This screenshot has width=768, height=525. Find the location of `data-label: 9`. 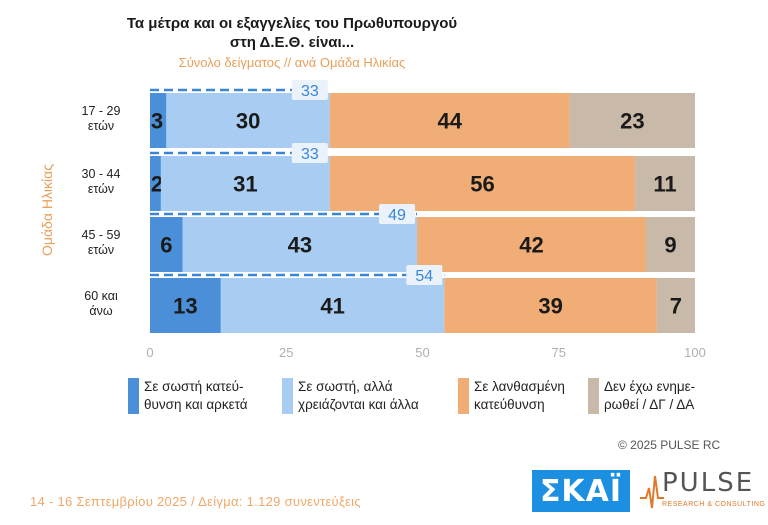

data-label: 9 is located at coordinates (670, 245).